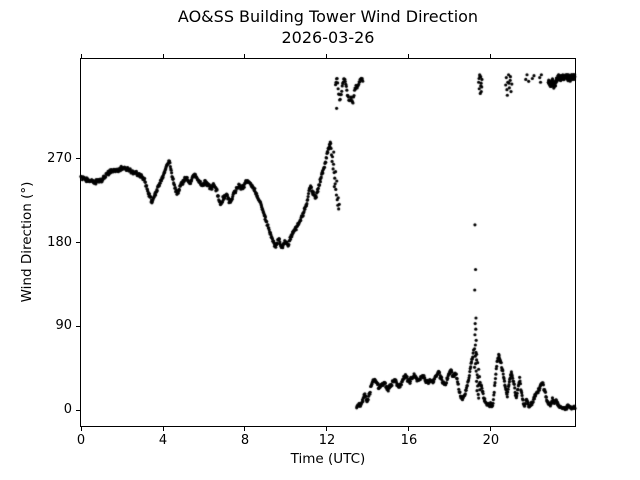 This screenshot has width=640, height=480. Describe the element at coordinates (67, 410) in the screenshot. I see `y-tick-label: 0` at that location.